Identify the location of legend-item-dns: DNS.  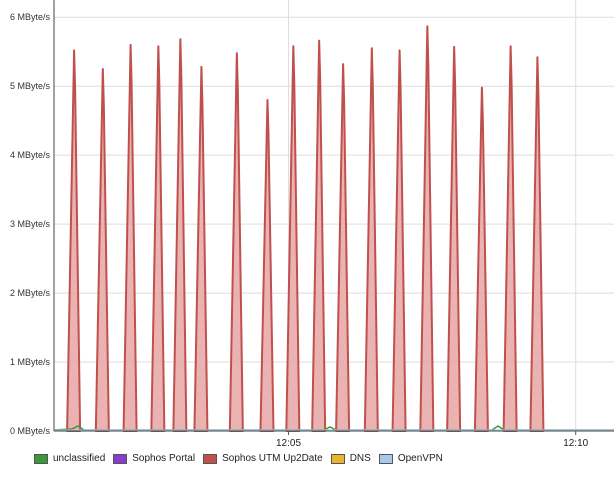
(350, 458).